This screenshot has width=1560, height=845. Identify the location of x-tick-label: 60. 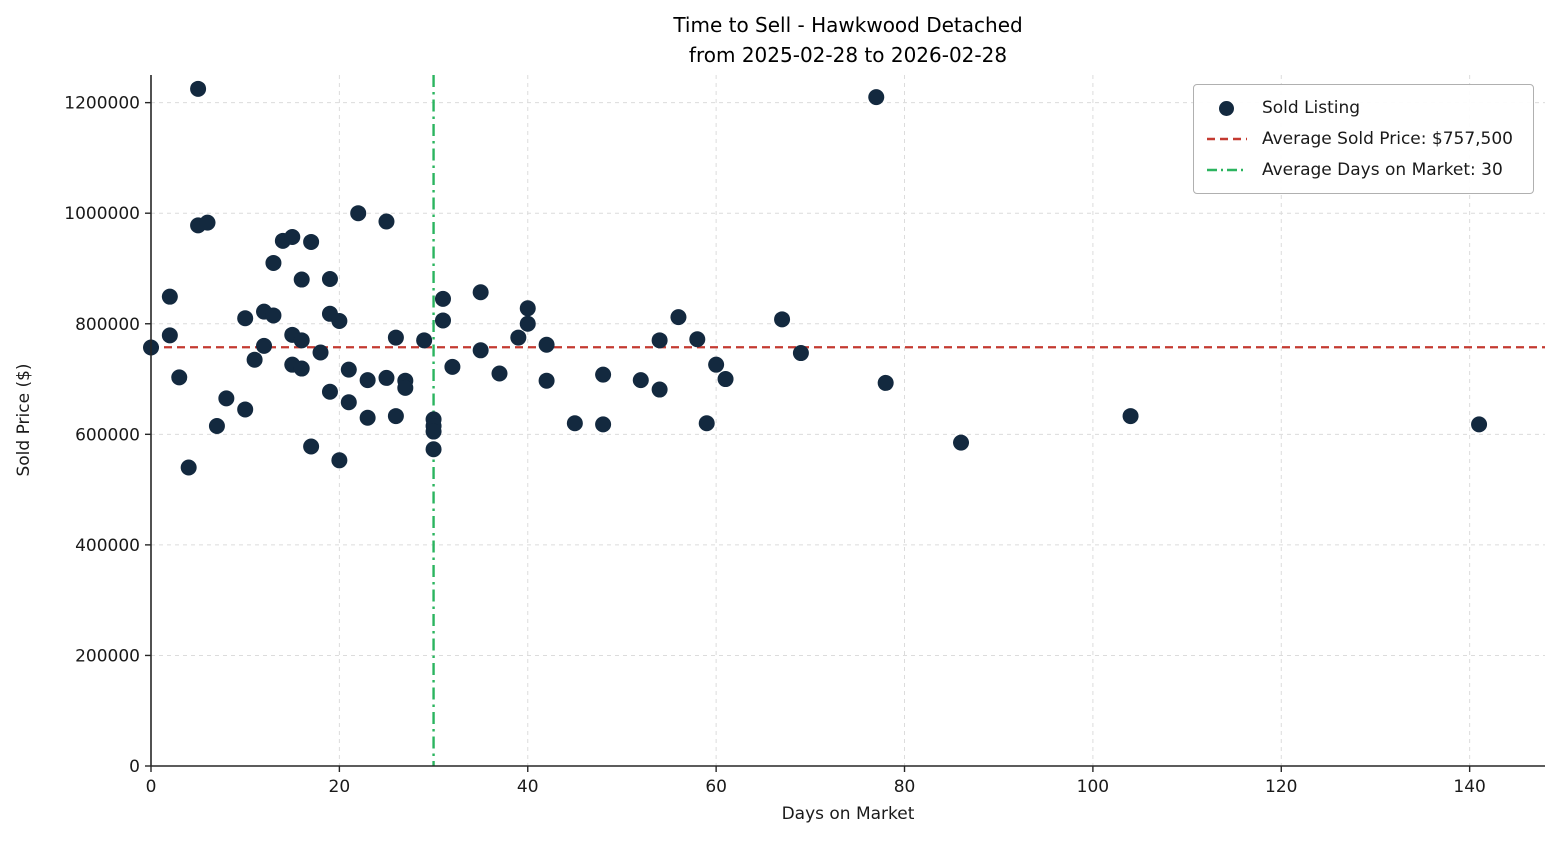
(716, 787).